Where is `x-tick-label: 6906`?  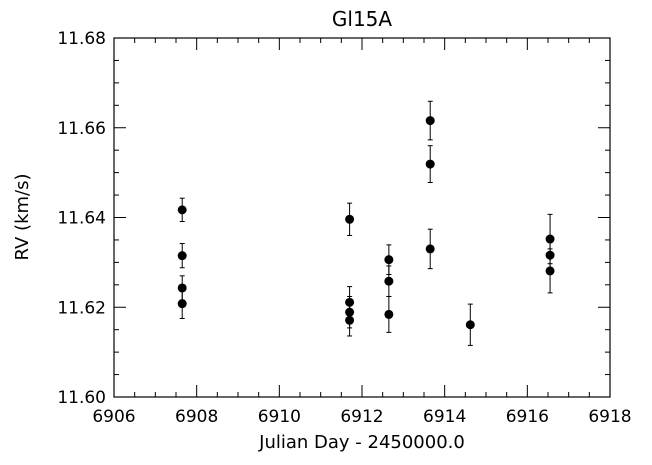 x-tick-label: 6906 is located at coordinates (113, 417).